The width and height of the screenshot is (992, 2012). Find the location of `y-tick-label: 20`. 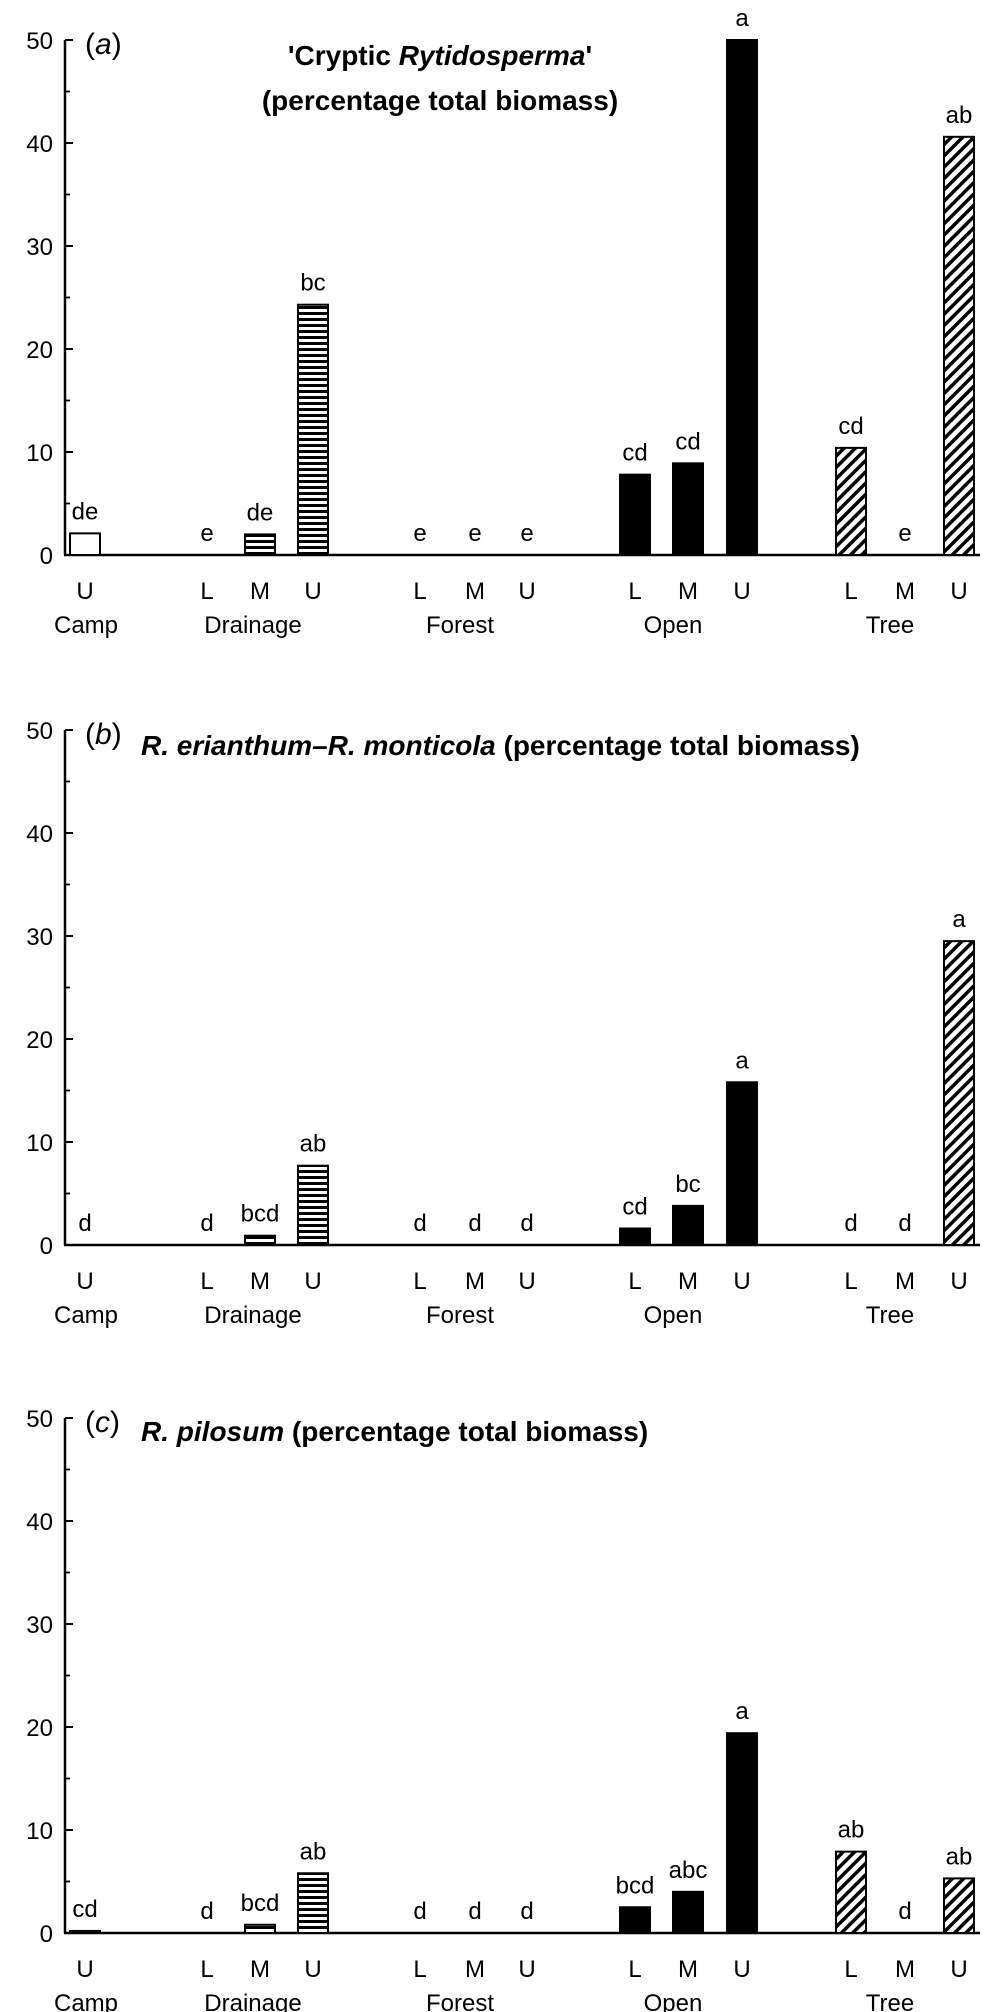

y-tick-label: 20 is located at coordinates (39, 350).